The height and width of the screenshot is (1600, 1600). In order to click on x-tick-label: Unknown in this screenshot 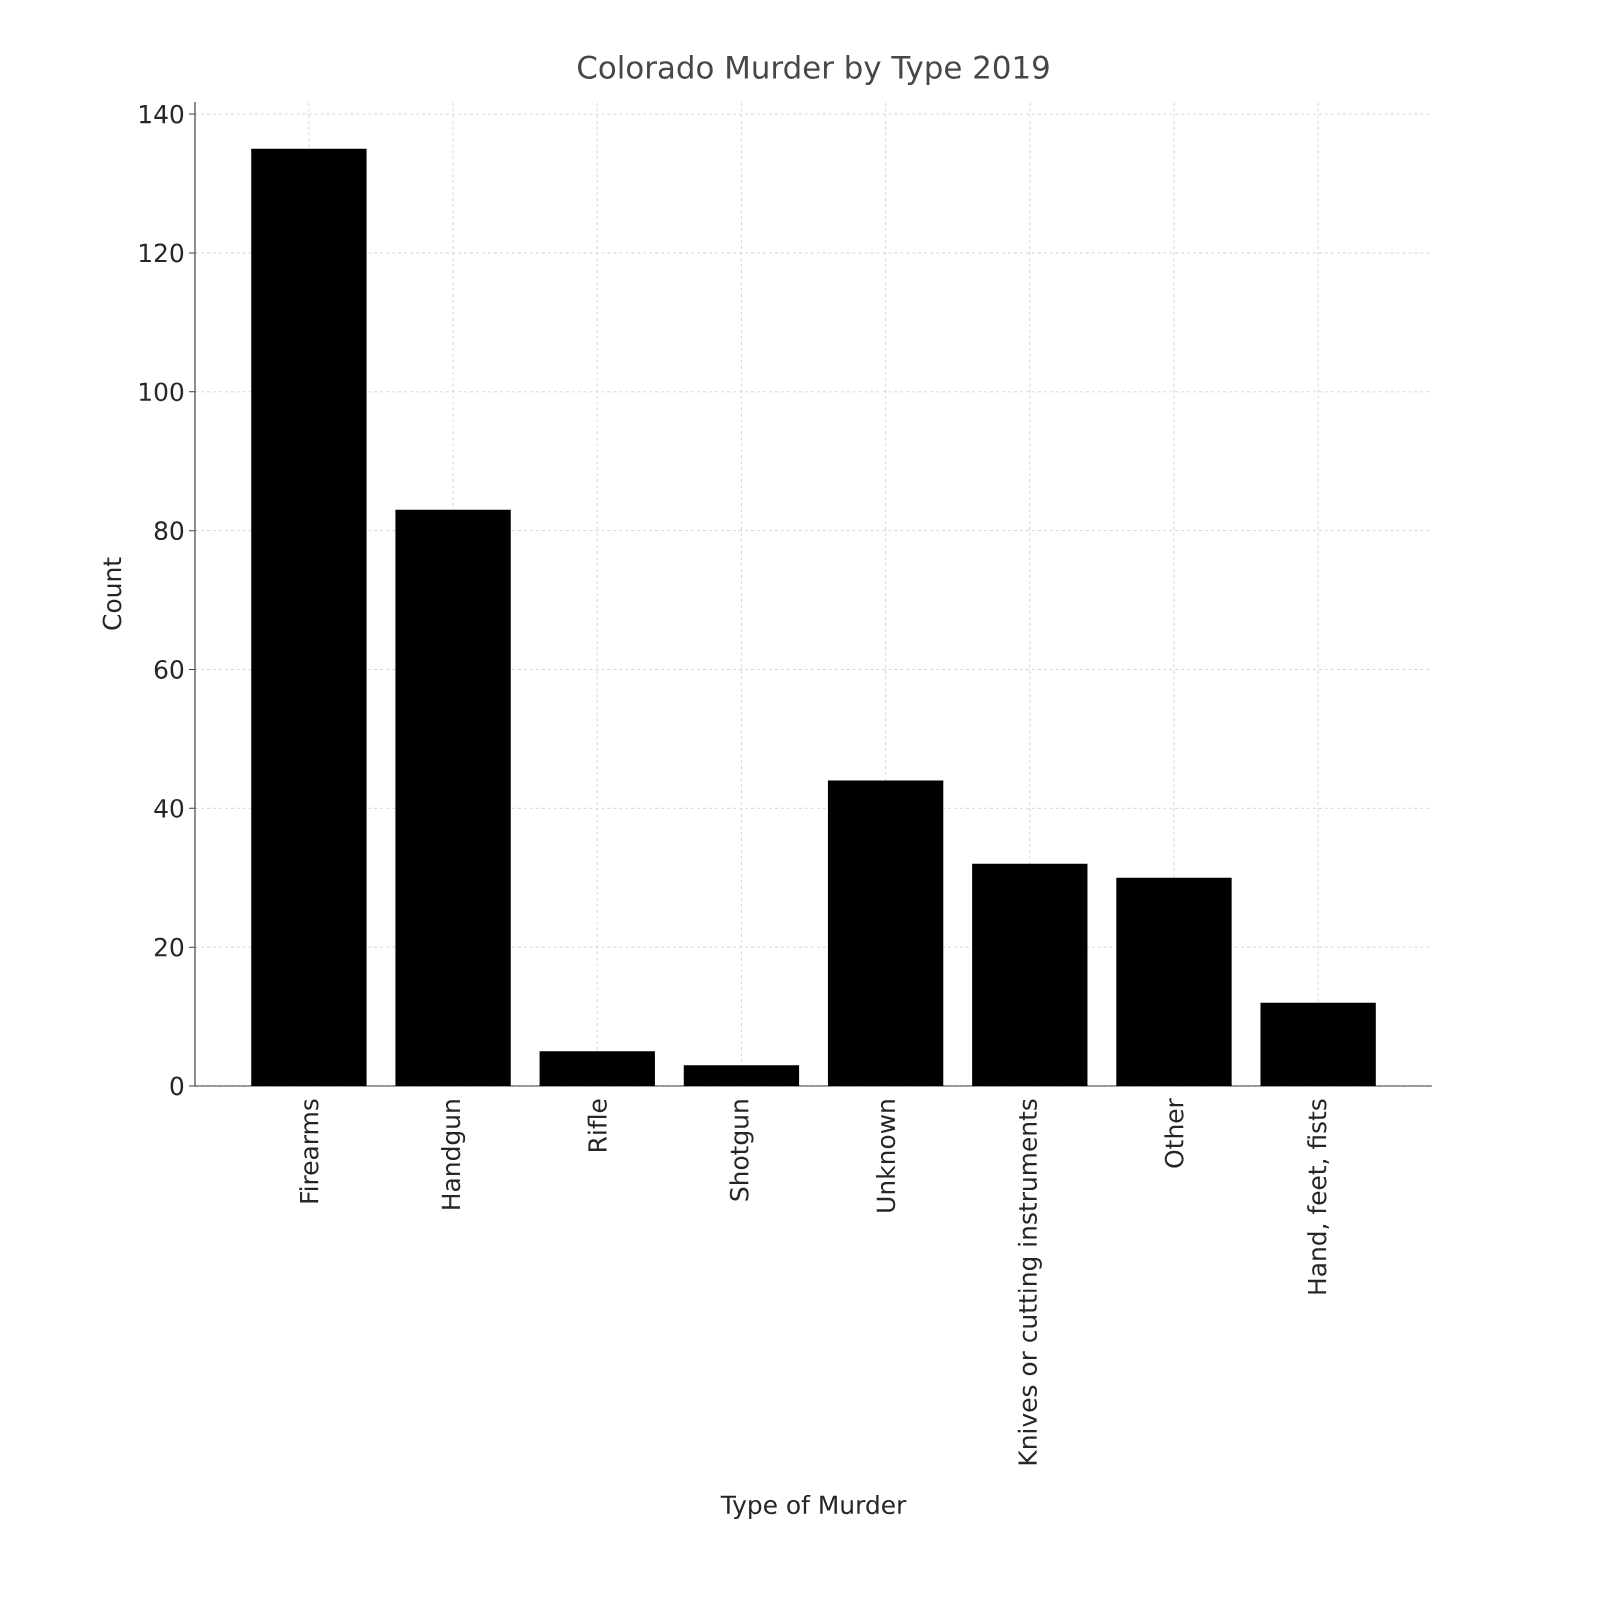, I will do `click(885, 1156)`.